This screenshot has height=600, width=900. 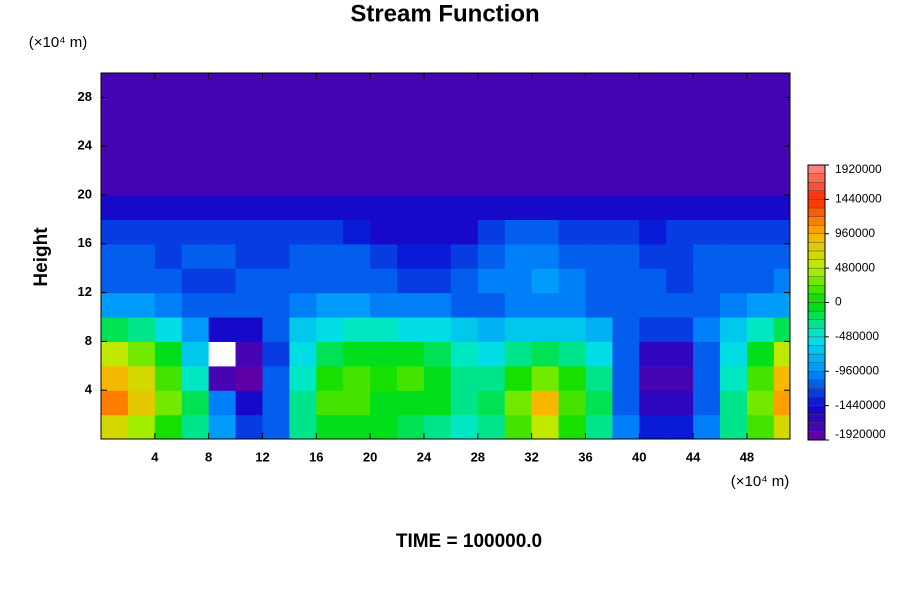 I want to click on colorbar-label: 960000, so click(x=855, y=233).